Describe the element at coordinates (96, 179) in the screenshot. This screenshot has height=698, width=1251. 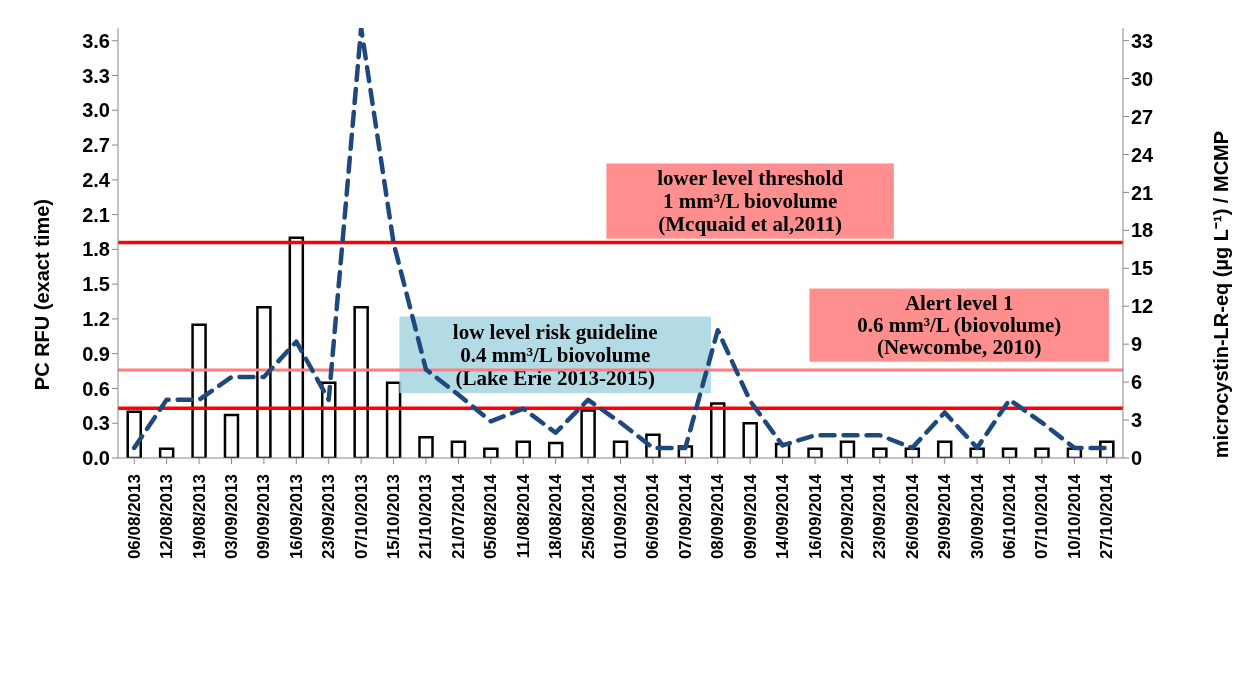
I see `y-tick-label: 2.4` at that location.